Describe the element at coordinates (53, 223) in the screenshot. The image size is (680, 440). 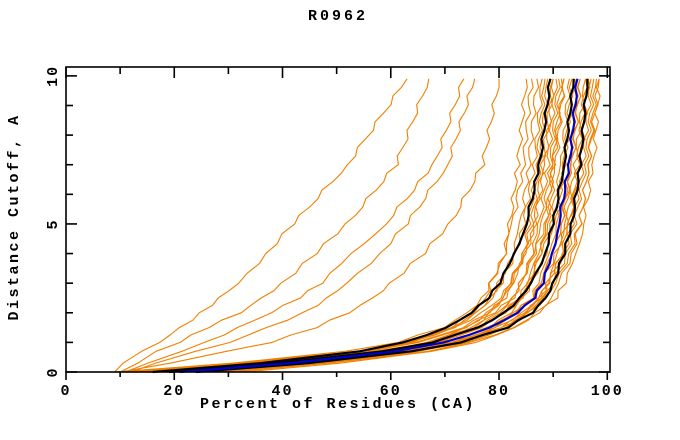
I see `y-tick-label: 5` at that location.